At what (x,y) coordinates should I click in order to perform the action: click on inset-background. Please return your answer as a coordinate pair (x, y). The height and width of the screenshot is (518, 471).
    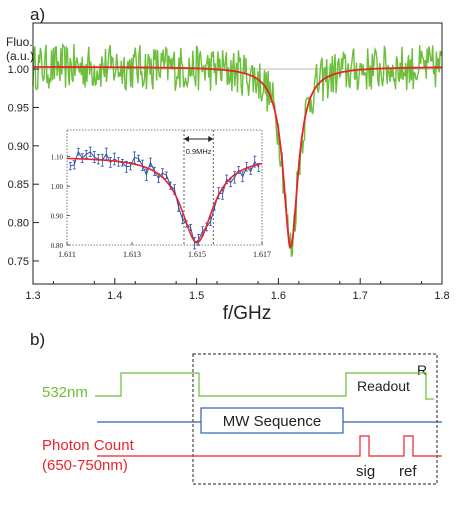
    Looking at the image, I should click on (149, 196).